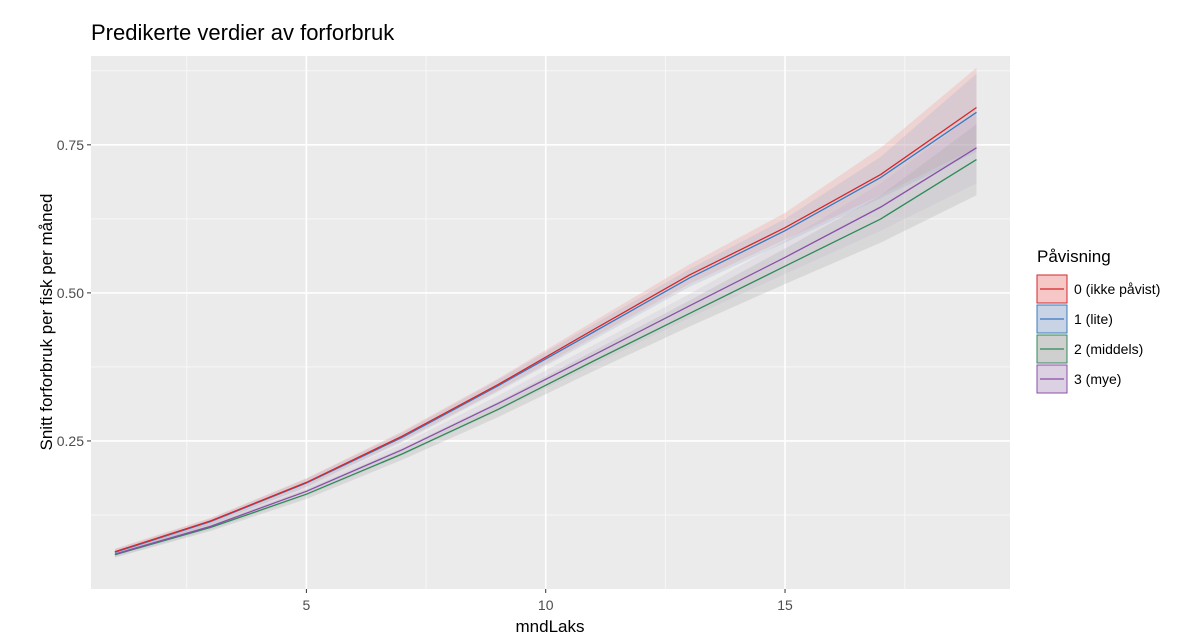 Image resolution: width=1192 pixels, height=644 pixels. Describe the element at coordinates (1108, 349) in the screenshot. I see `legend-label: 2 (middels)` at that location.